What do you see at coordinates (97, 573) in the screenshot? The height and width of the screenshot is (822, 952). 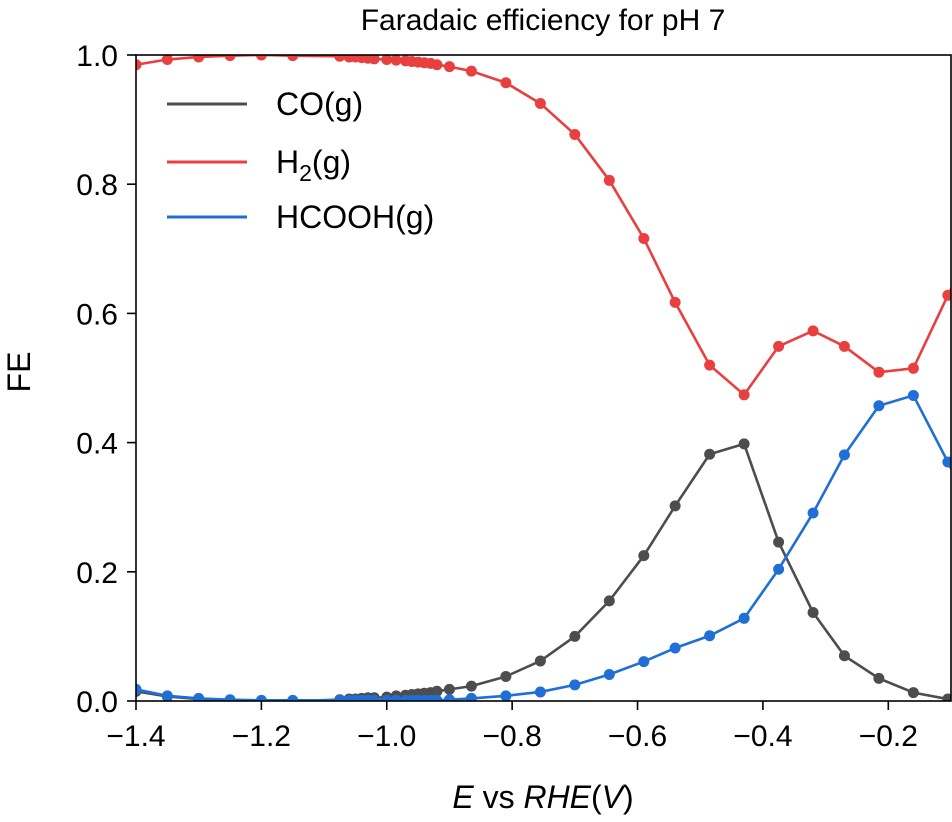 I see `y-tick-label: 0.2` at bounding box center [97, 573].